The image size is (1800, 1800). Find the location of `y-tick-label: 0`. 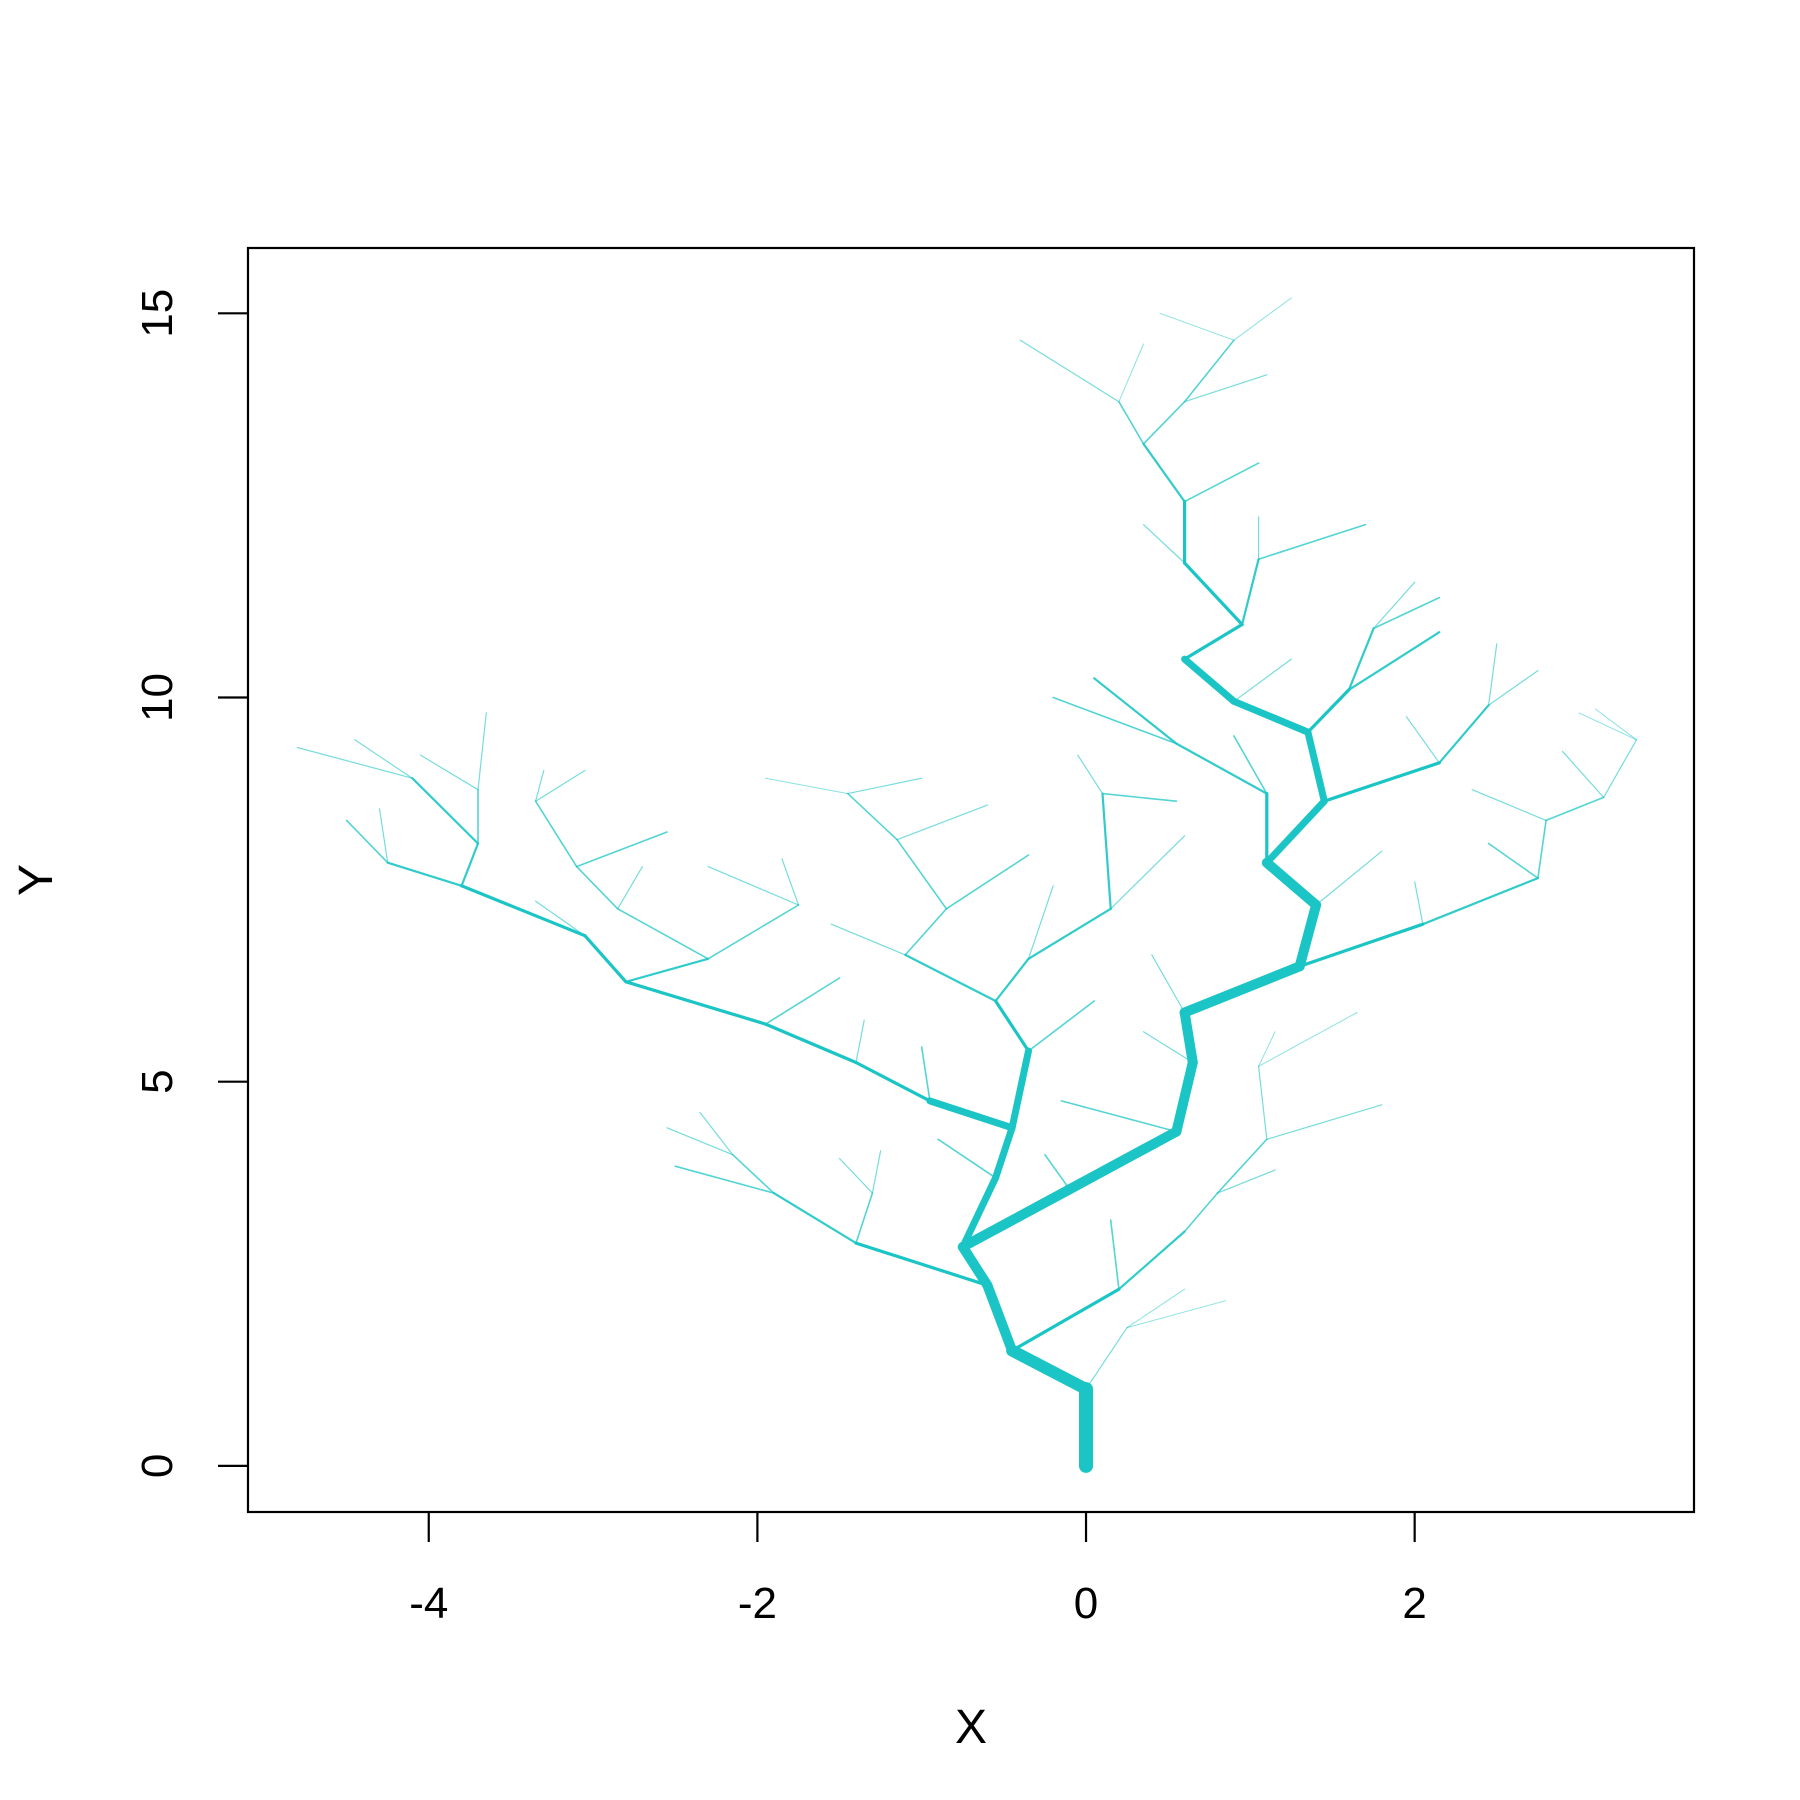

y-tick-label: 0 is located at coordinates (157, 1466).